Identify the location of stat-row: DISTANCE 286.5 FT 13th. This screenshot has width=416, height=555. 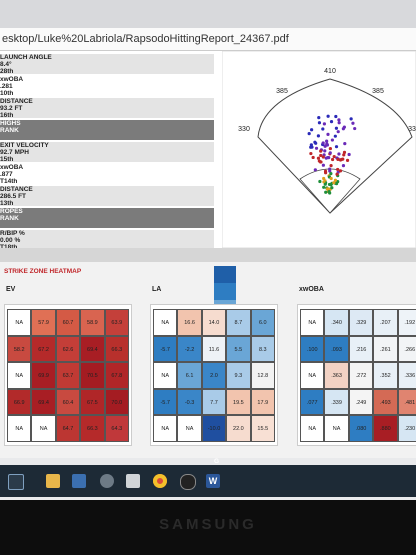
(107, 196).